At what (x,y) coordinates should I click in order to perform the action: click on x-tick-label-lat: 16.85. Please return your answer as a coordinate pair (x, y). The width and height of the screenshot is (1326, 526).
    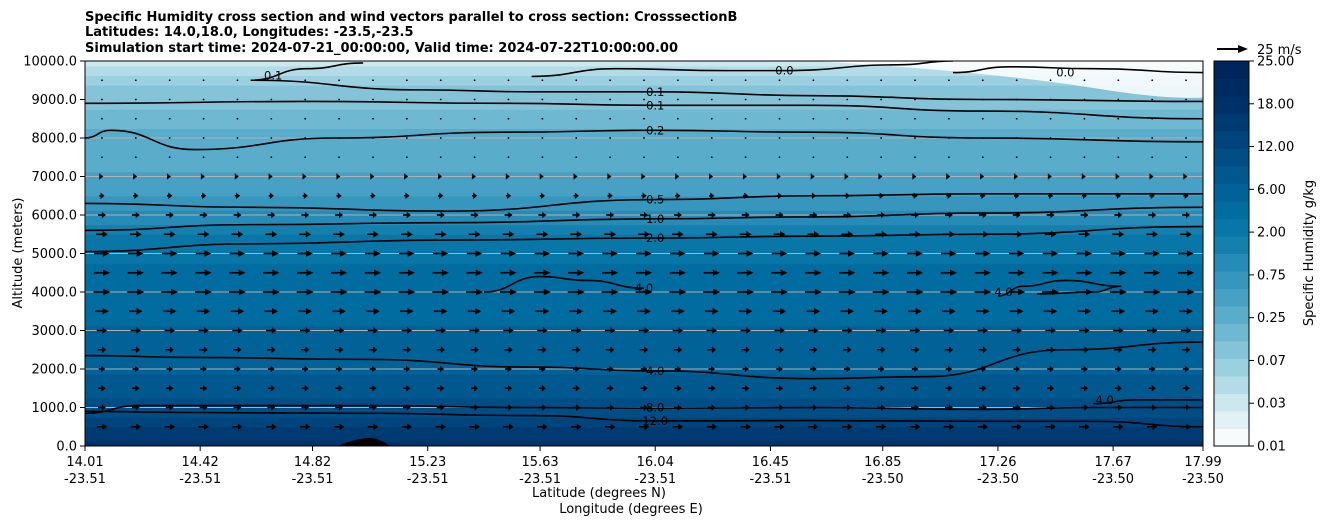
    Looking at the image, I should click on (882, 462).